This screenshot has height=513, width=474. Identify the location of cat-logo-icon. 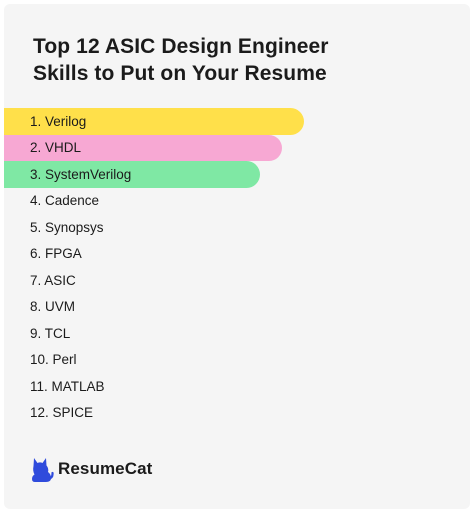
(43, 470).